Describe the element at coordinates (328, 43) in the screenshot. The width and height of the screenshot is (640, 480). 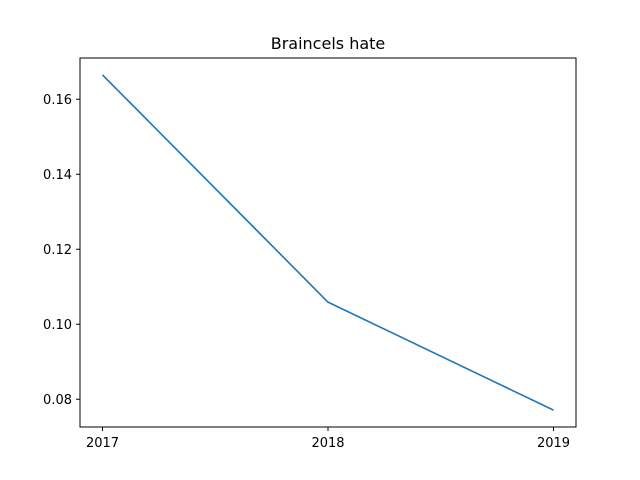
I see `chart-title: Braincels hate` at that location.